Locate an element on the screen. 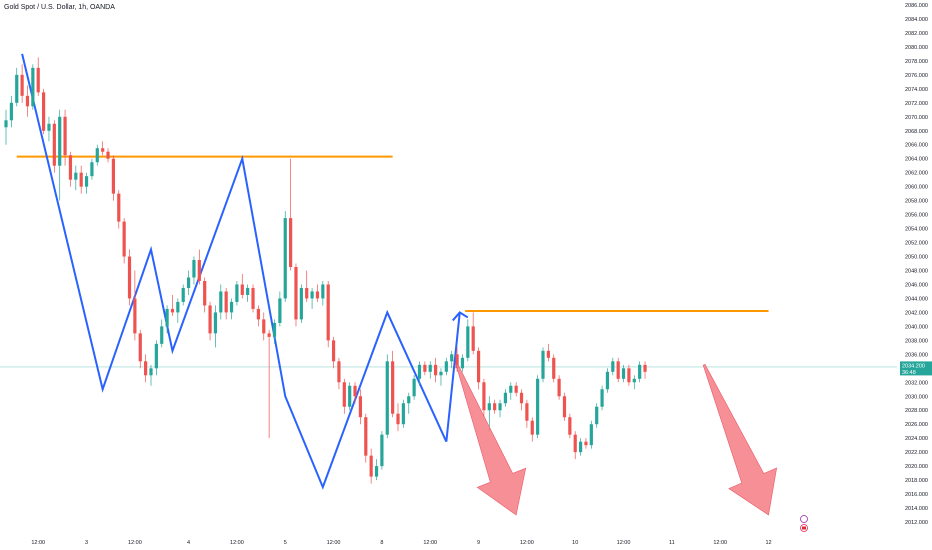 The height and width of the screenshot is (550, 932). price-tick-label: 2022.000 is located at coordinates (916, 453).